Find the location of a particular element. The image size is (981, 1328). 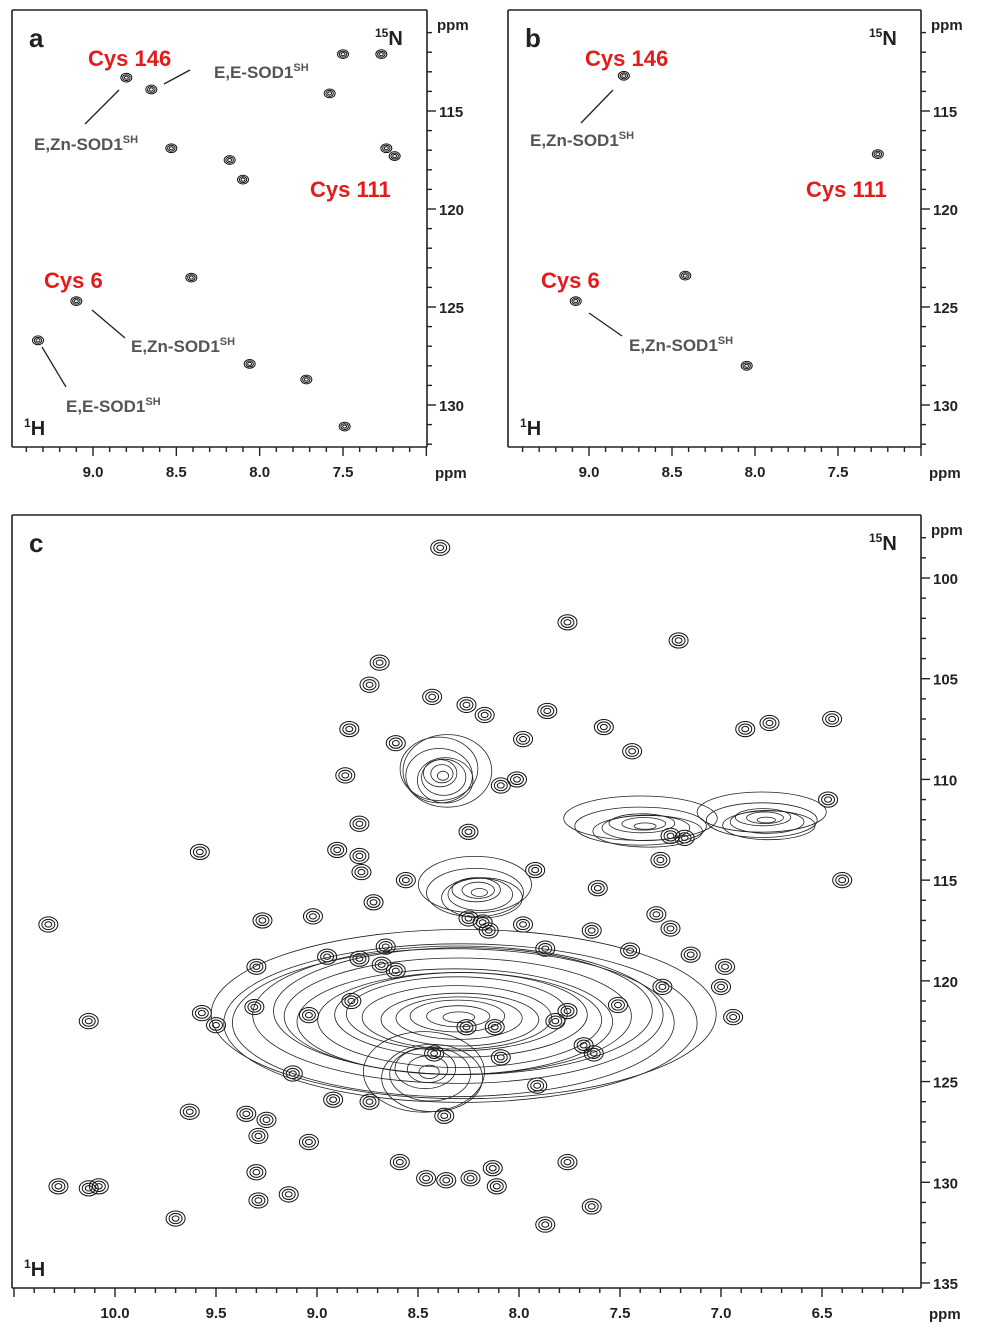

y-tick-label: 115 is located at coordinates (945, 112).